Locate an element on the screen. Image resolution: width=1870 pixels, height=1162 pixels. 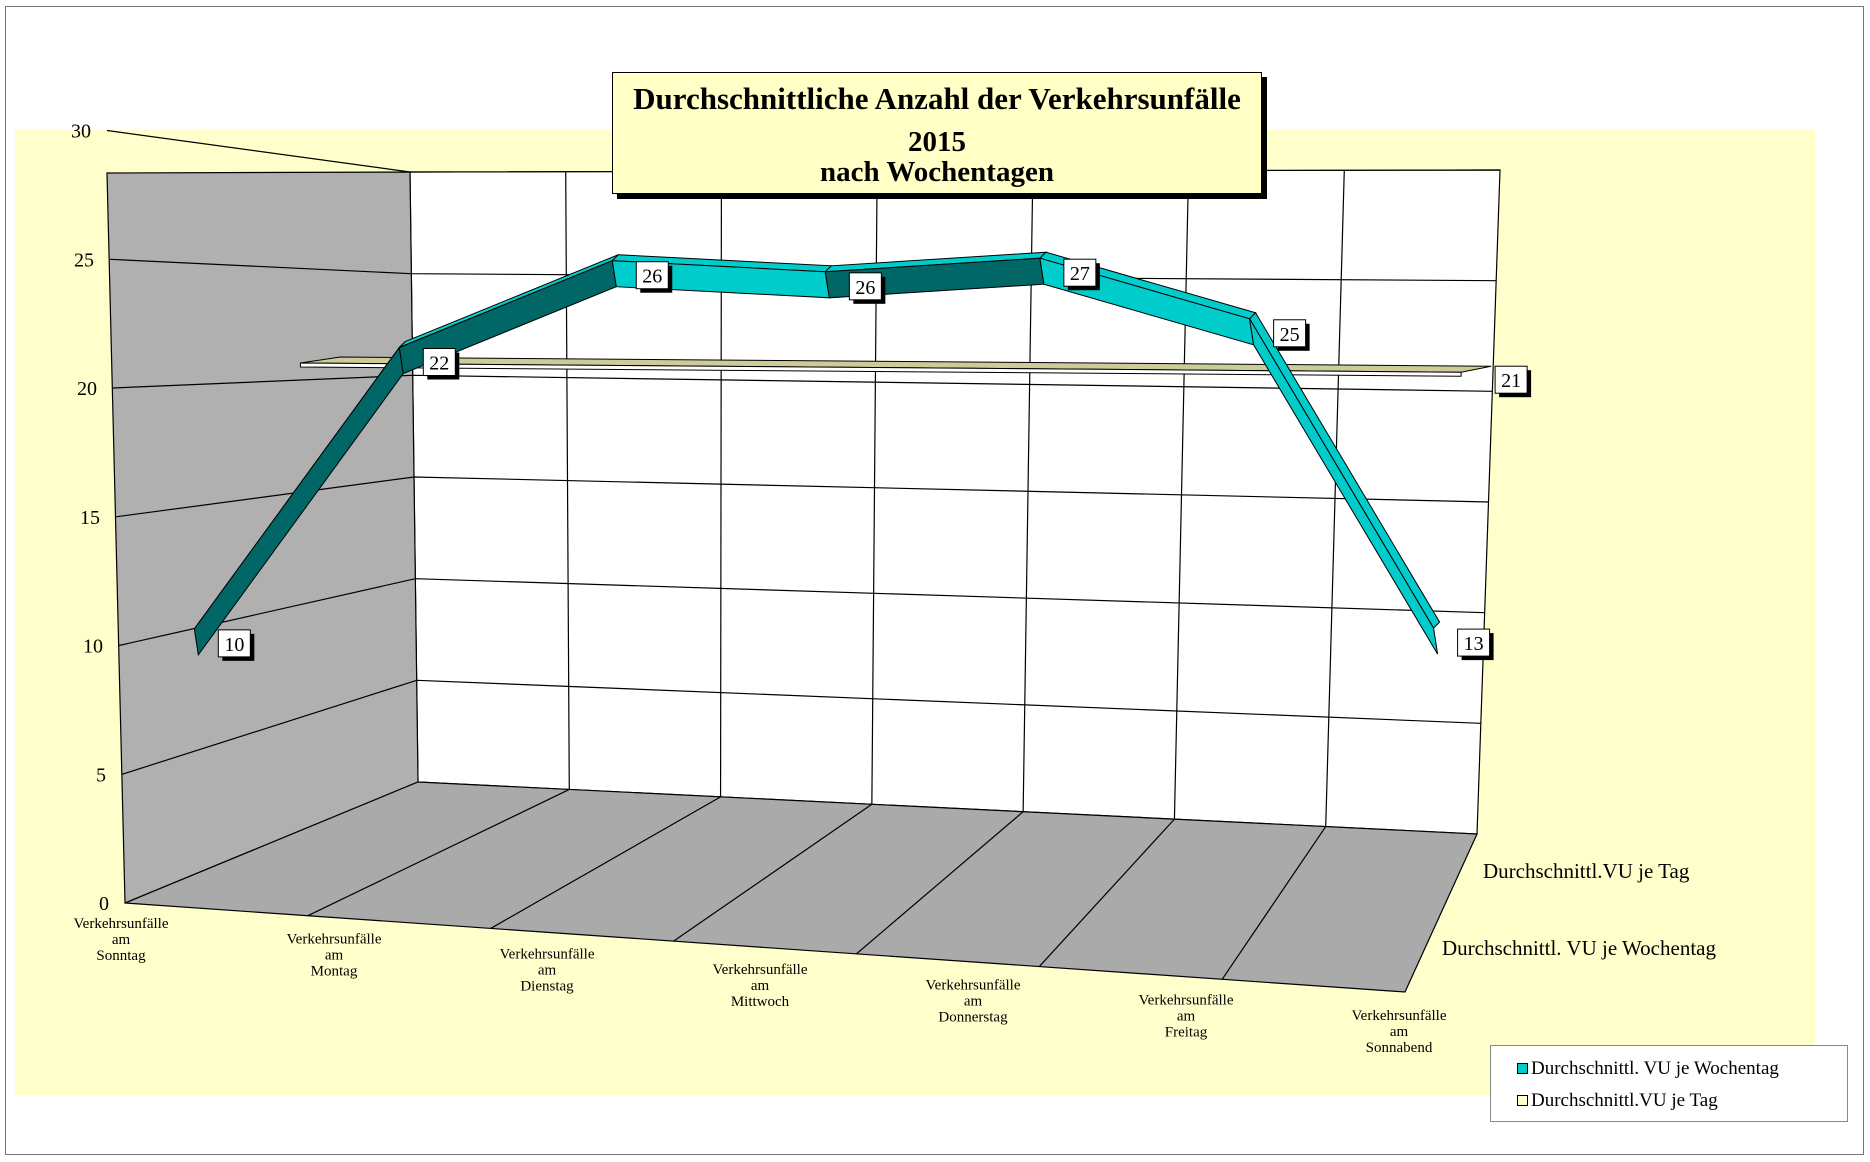
data-label-text: 13 is located at coordinates (1474, 644).